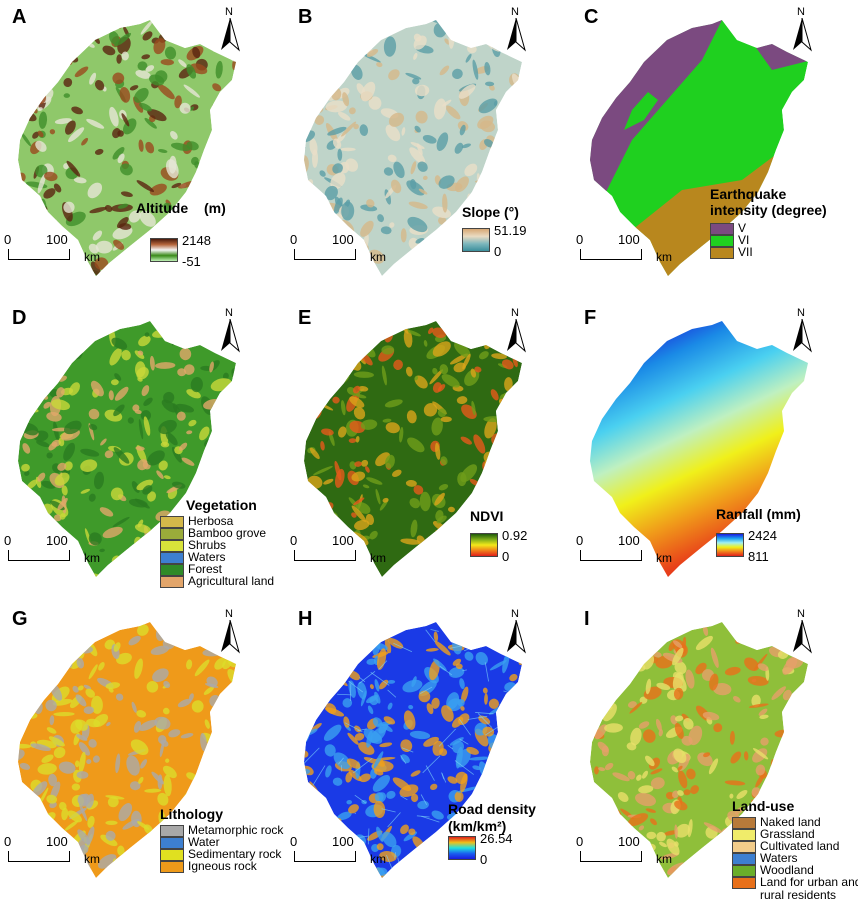 This screenshot has height=904, width=858. I want to click on panel-e: E N 0 100 km NDVI 0.92 0, so click(429, 451).